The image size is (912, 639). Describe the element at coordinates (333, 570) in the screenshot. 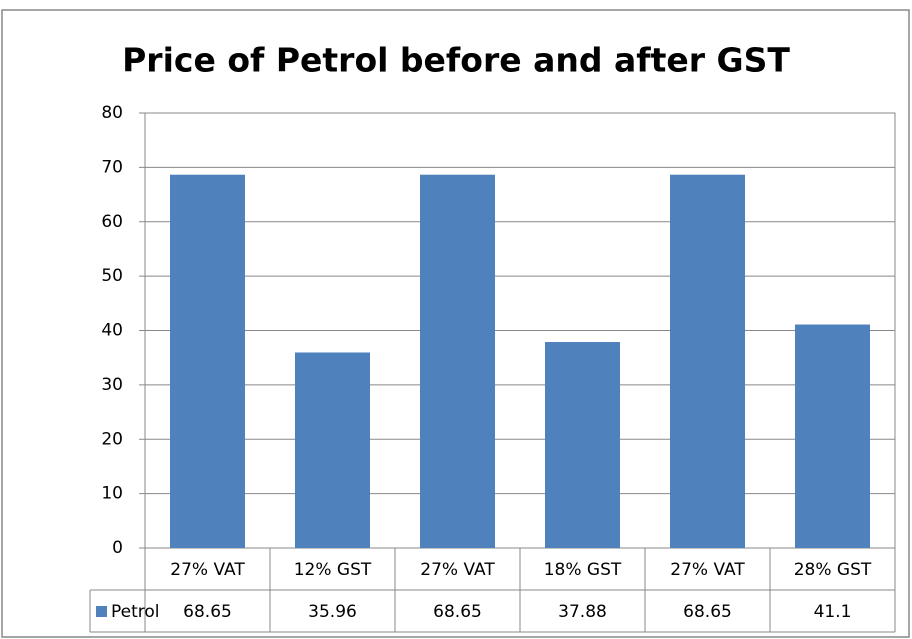

I see `x-tick-label: 12% GST` at that location.